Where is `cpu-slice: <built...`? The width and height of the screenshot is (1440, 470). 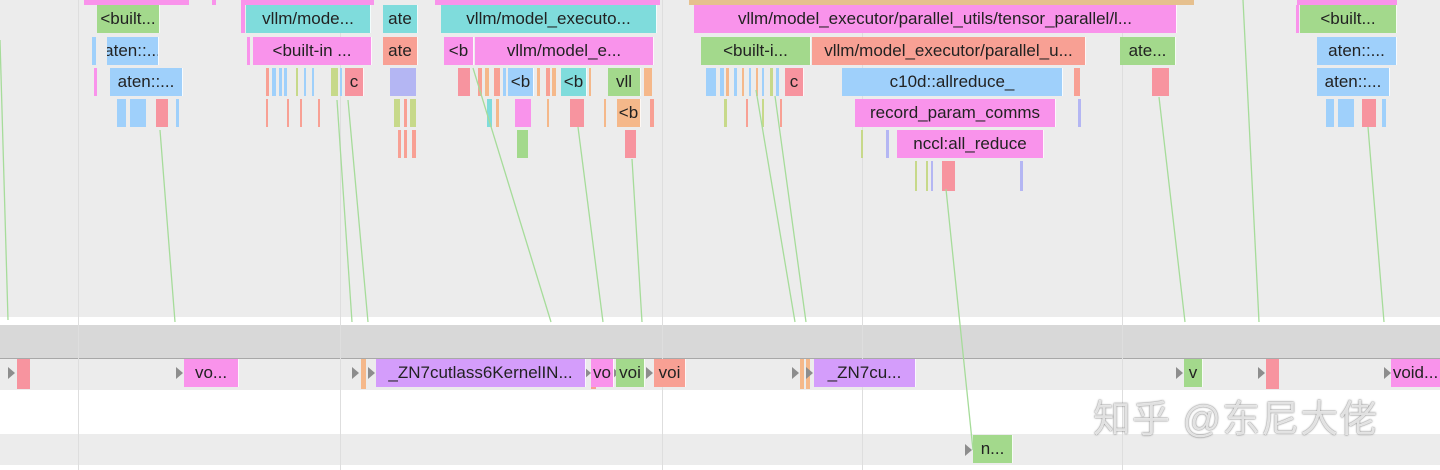
cpu-slice: <built... is located at coordinates (1348, 19).